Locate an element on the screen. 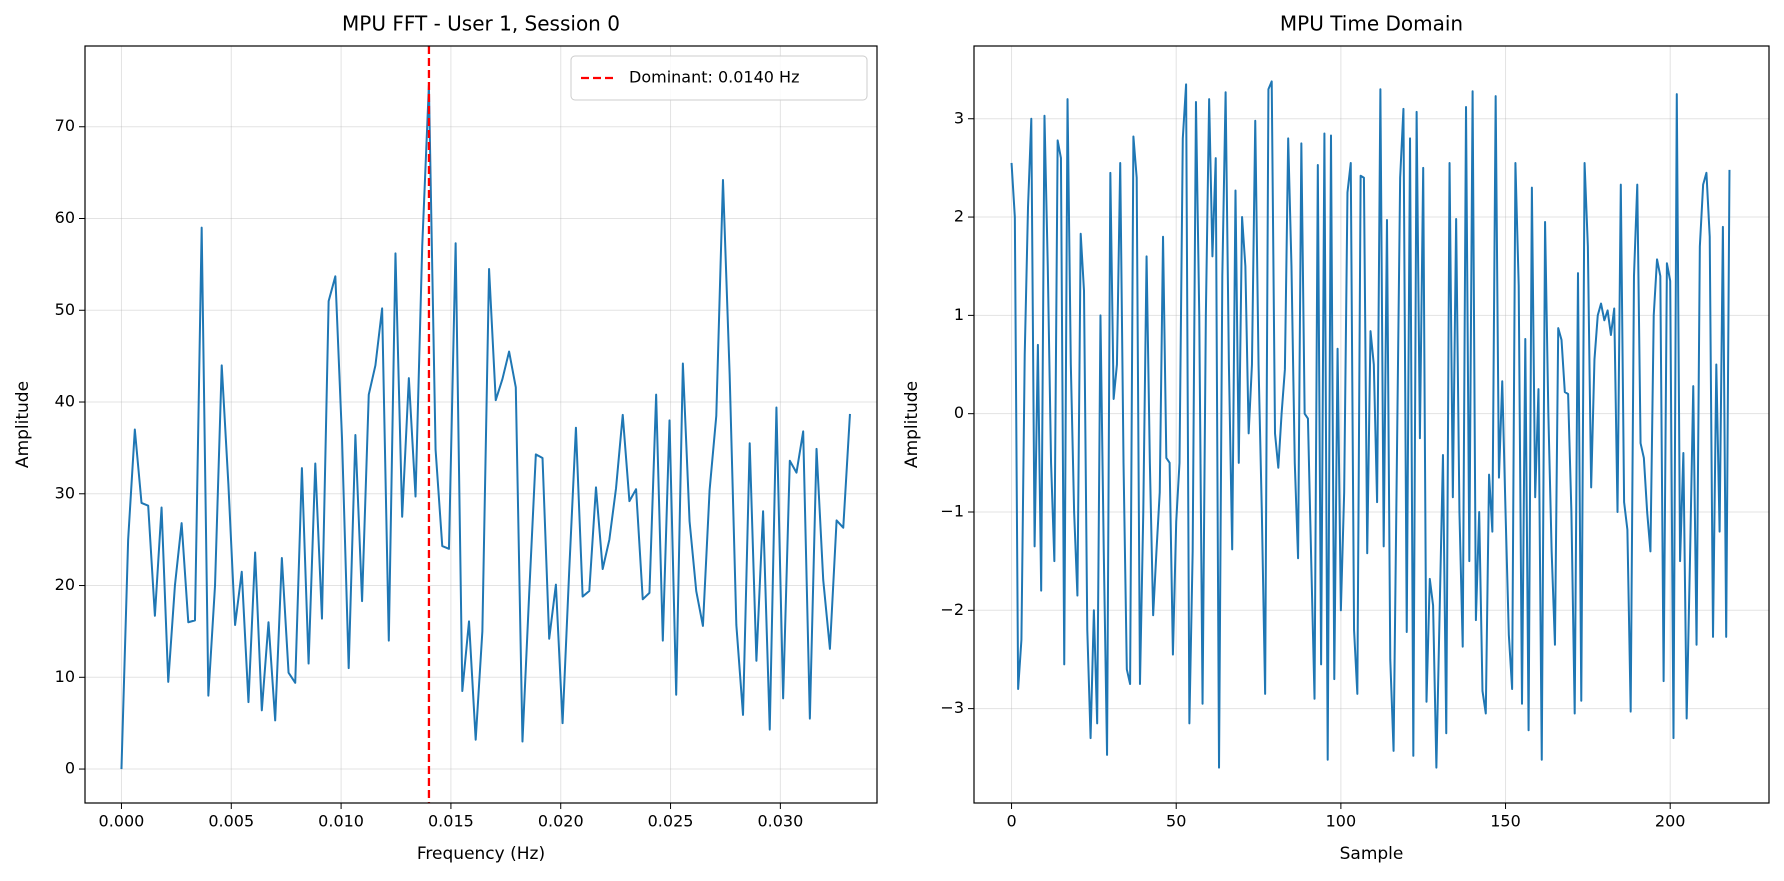 This screenshot has height=881, width=1784. x-tick-label: 200 is located at coordinates (1670, 821).